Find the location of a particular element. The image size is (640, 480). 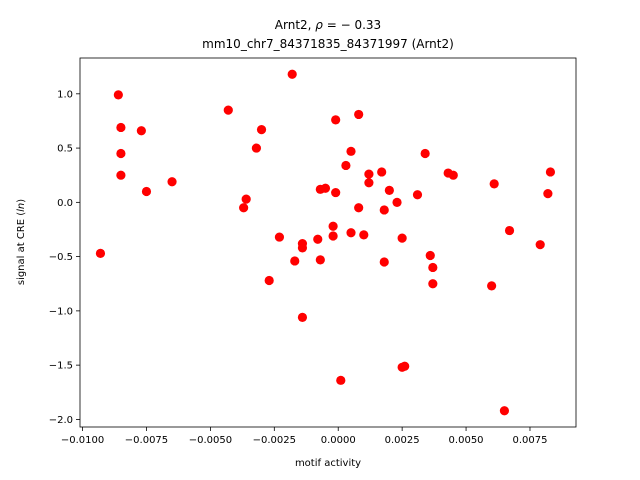

x-tick-label: −0.0025 is located at coordinates (274, 440).